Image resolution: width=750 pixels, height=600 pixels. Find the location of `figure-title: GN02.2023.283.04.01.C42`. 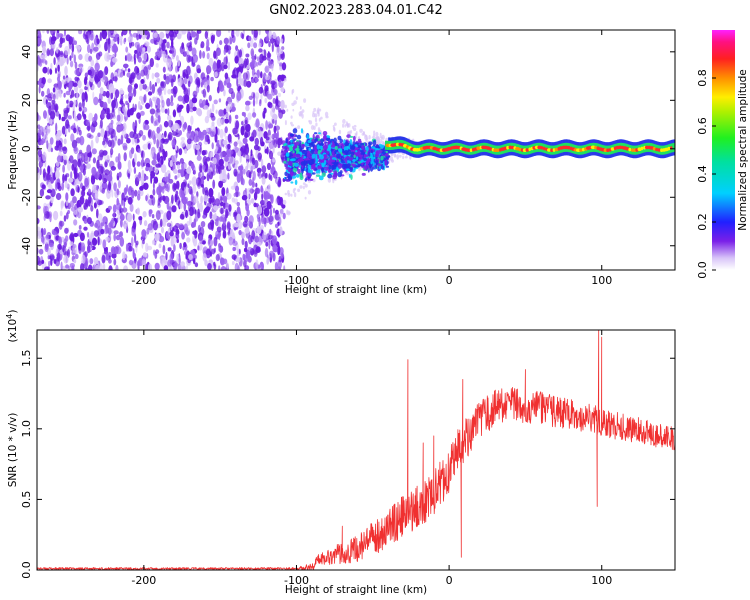

figure-title: GN02.2023.283.04.01.C42 is located at coordinates (356, 10).